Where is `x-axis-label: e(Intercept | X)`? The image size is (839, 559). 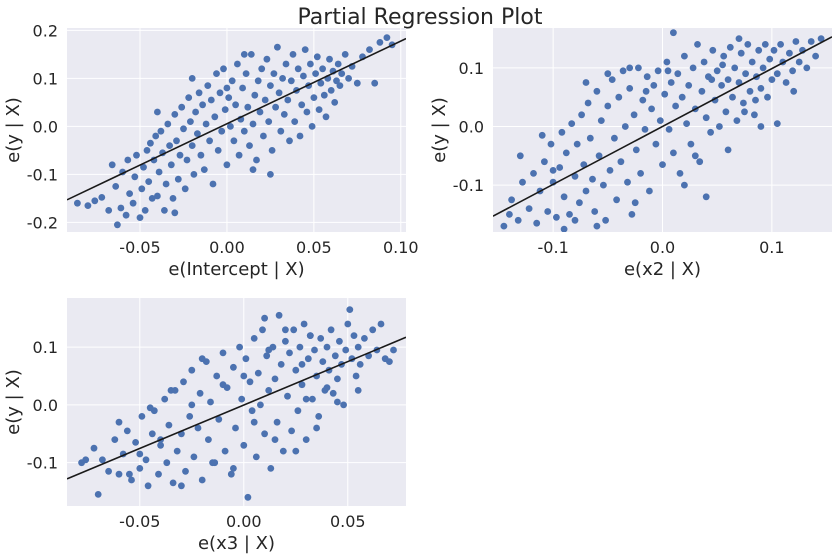
x-axis-label: e(Intercept | X) is located at coordinates (236, 269).